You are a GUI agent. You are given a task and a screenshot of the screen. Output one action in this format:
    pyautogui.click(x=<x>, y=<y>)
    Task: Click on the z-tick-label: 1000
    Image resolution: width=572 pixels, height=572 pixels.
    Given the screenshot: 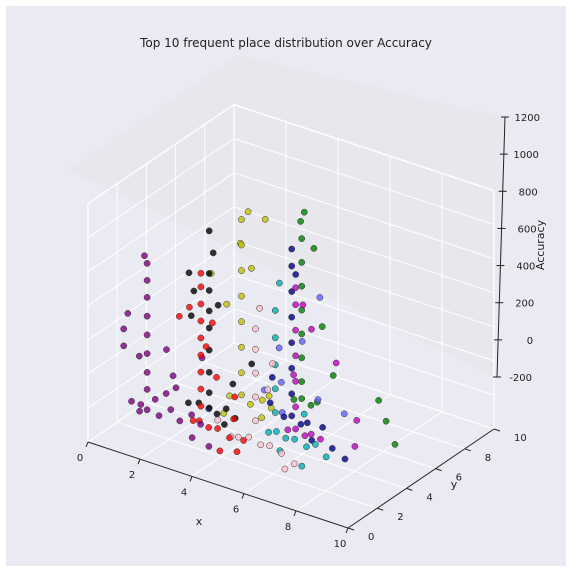 What is the action you would take?
    pyautogui.click(x=525, y=155)
    